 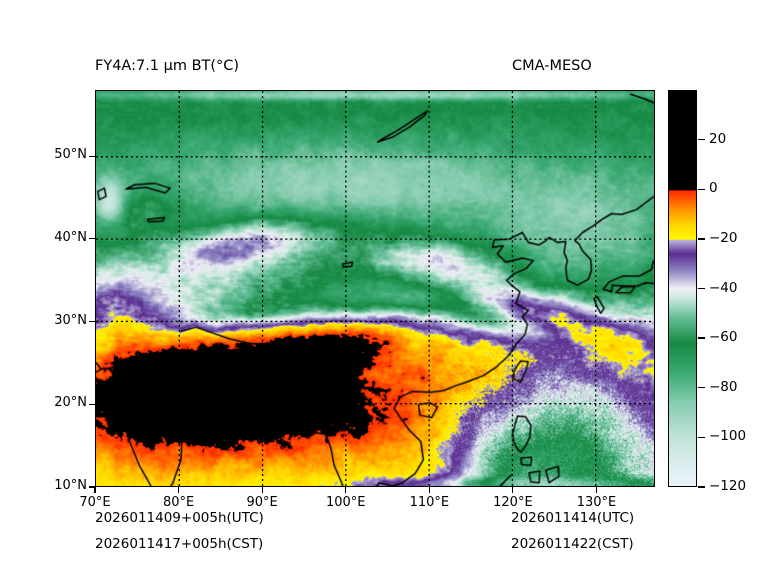 What do you see at coordinates (572, 544) in the screenshot?
I see `footer-right-cst: 2026011422(CST)` at bounding box center [572, 544].